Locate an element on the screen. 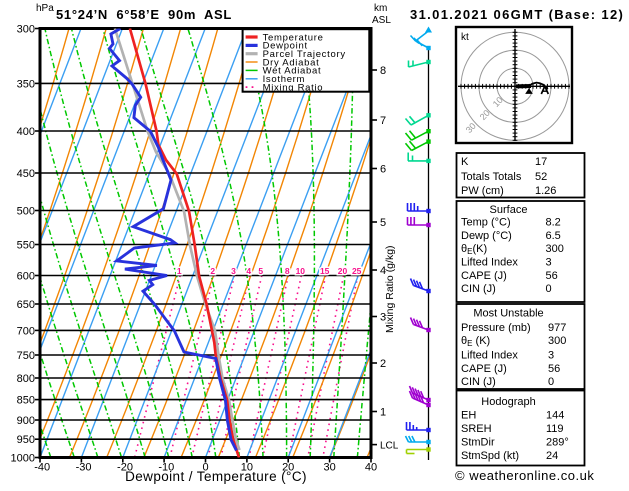  svg-text: 15 is located at coordinates (325, 271).